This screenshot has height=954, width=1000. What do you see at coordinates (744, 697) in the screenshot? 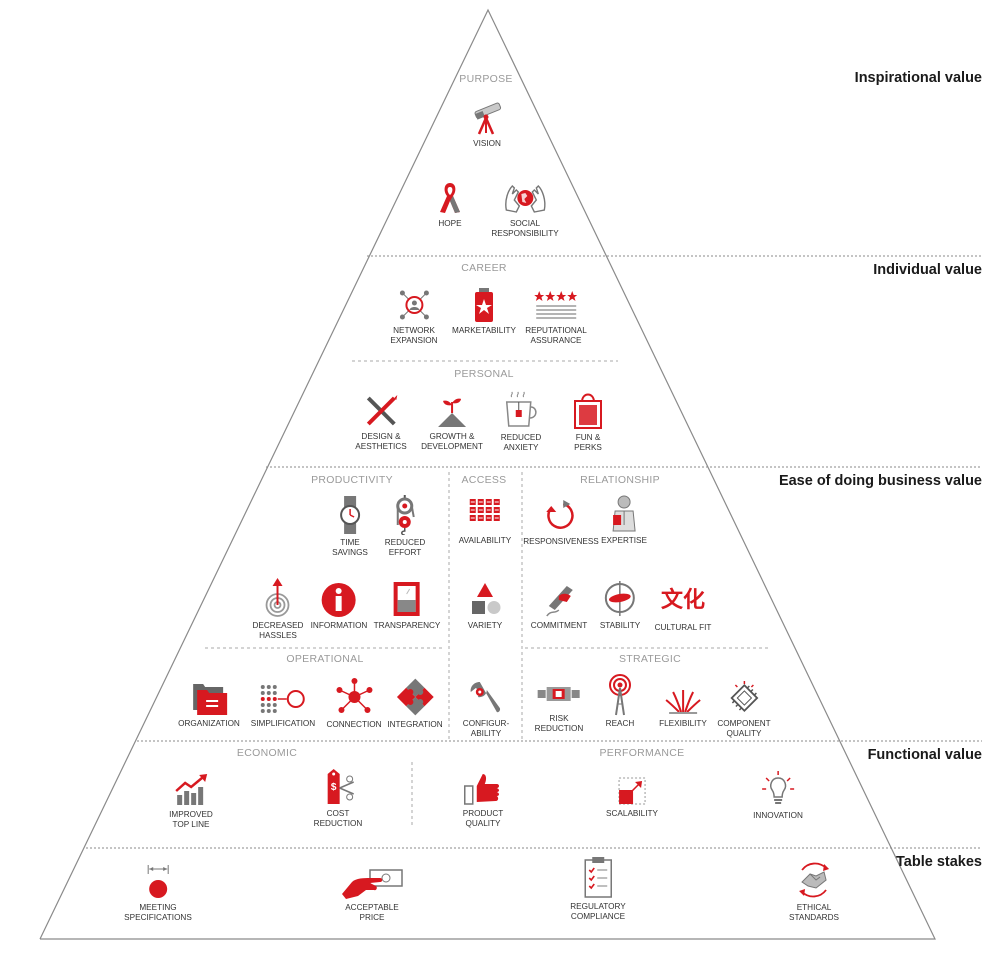
I see `microchip-icon` at bounding box center [744, 697].